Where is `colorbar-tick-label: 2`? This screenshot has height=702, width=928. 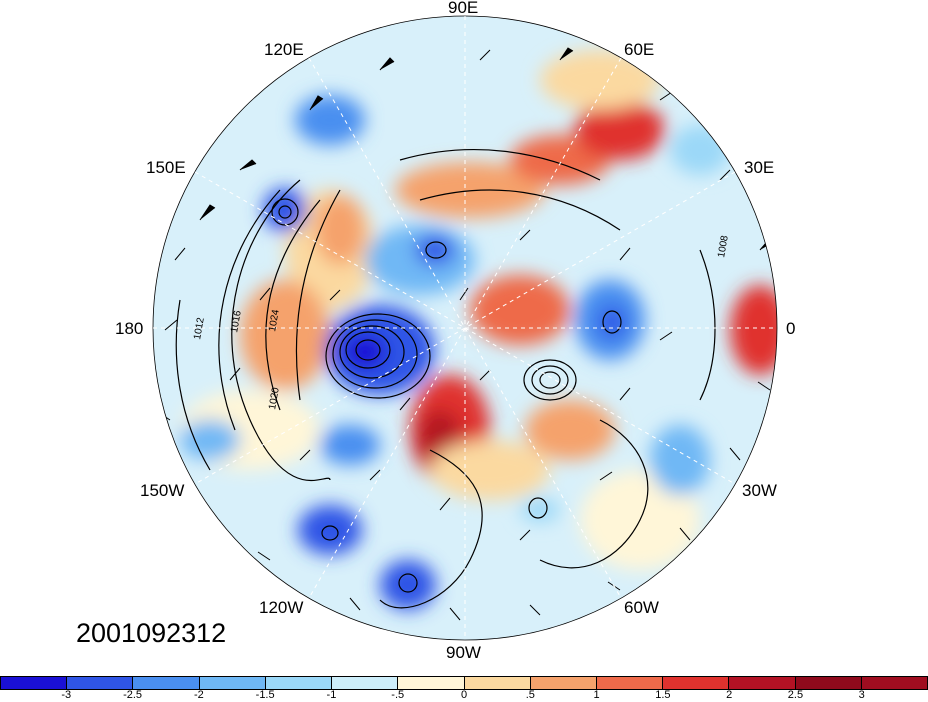
colorbar-tick-label: 2 is located at coordinates (729, 695).